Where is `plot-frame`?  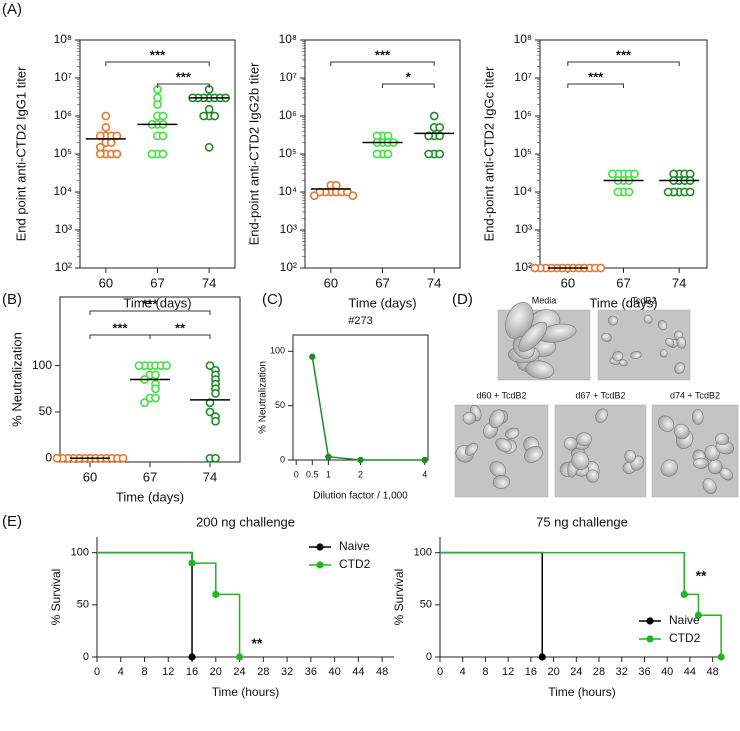 plot-frame is located at coordinates (623, 154).